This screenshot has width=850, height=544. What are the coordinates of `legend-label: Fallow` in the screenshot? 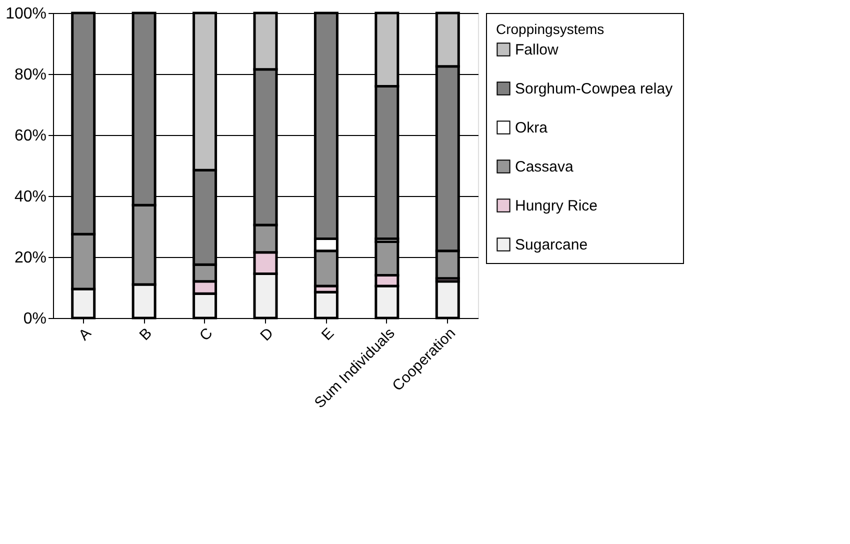 It's located at (537, 50).